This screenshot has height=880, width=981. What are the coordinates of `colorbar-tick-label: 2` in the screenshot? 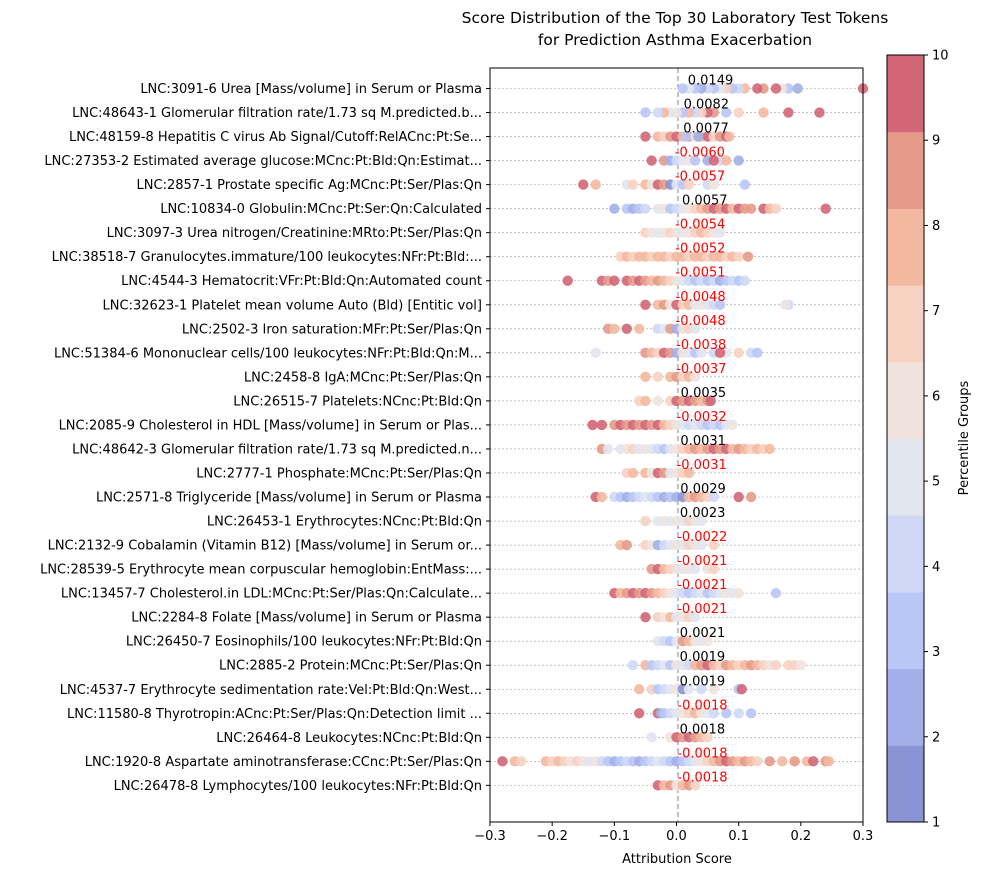 It's located at (936, 737).